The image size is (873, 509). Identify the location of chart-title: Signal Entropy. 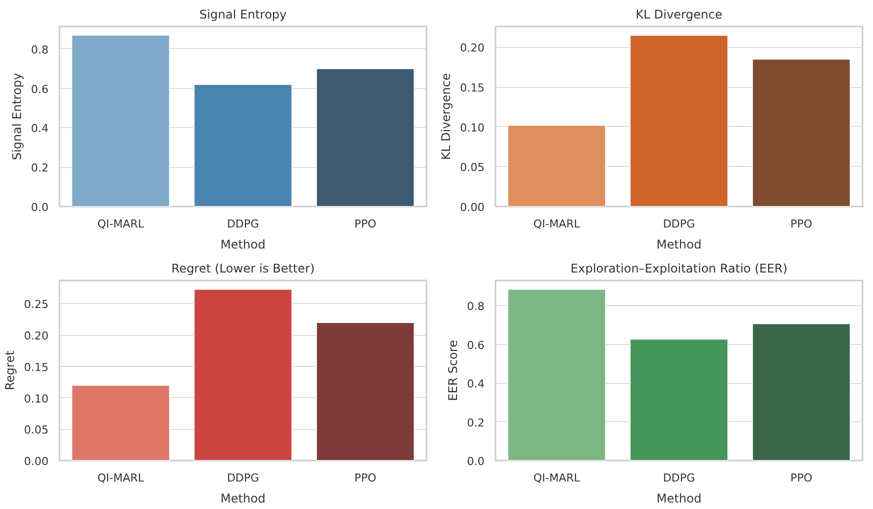
(243, 15).